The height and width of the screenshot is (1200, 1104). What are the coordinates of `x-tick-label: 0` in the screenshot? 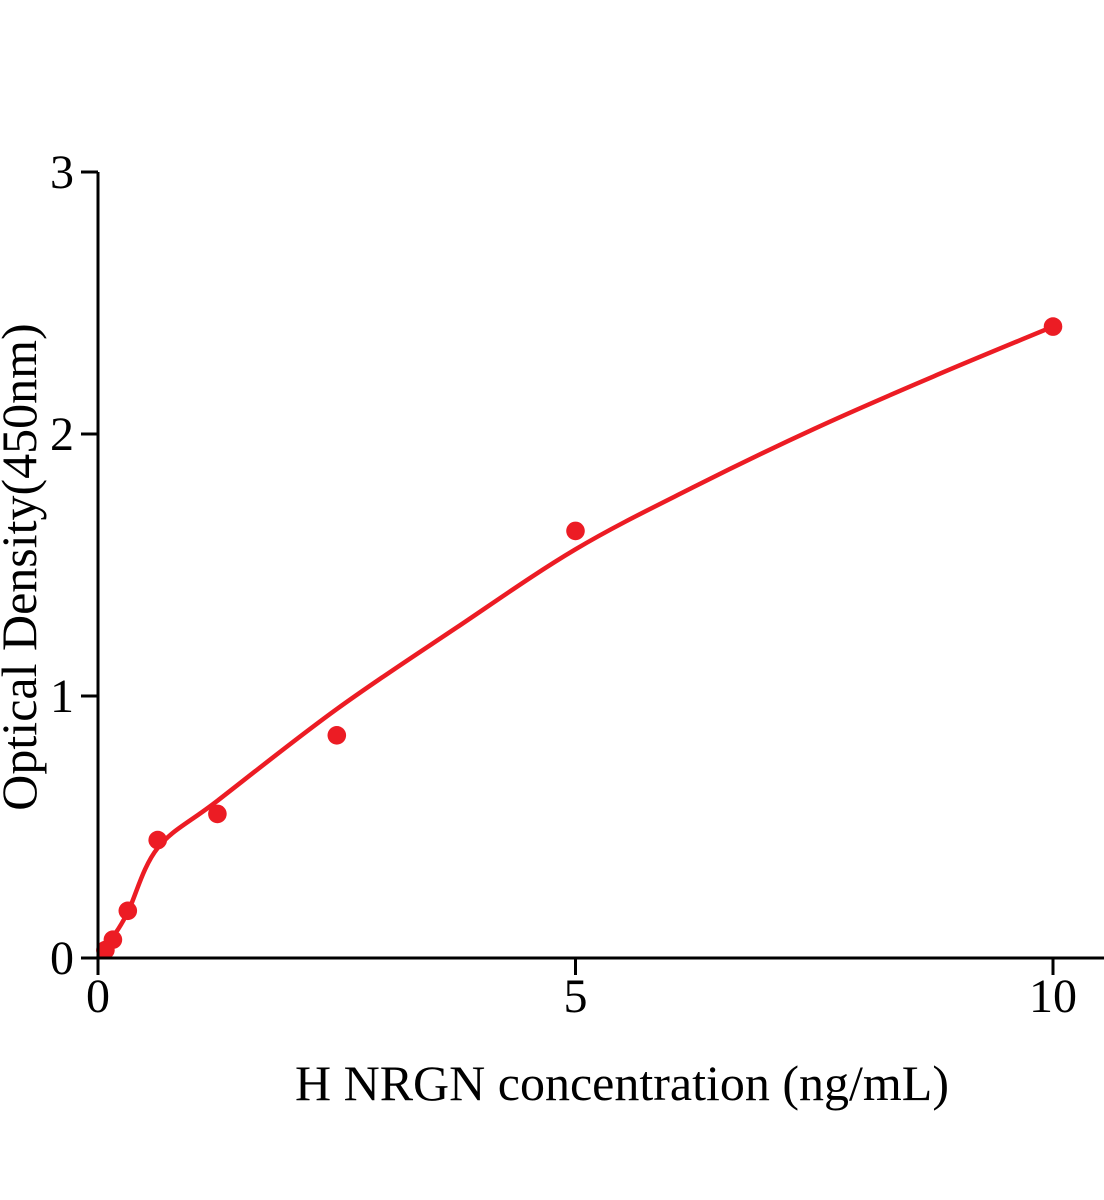 It's located at (98, 996).